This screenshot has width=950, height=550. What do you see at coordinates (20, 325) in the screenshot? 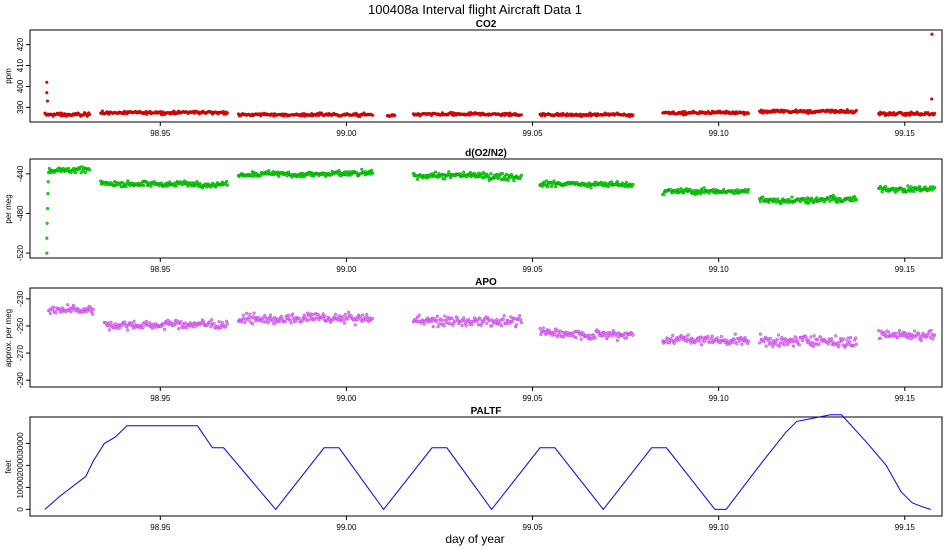
I see `apo-y-tick-label: -250` at bounding box center [20, 325].